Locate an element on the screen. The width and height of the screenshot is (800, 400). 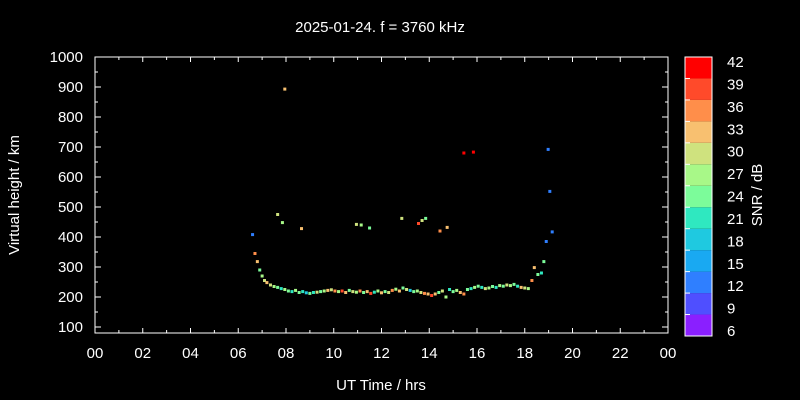
x-tick-label: 16 is located at coordinates (477, 353).